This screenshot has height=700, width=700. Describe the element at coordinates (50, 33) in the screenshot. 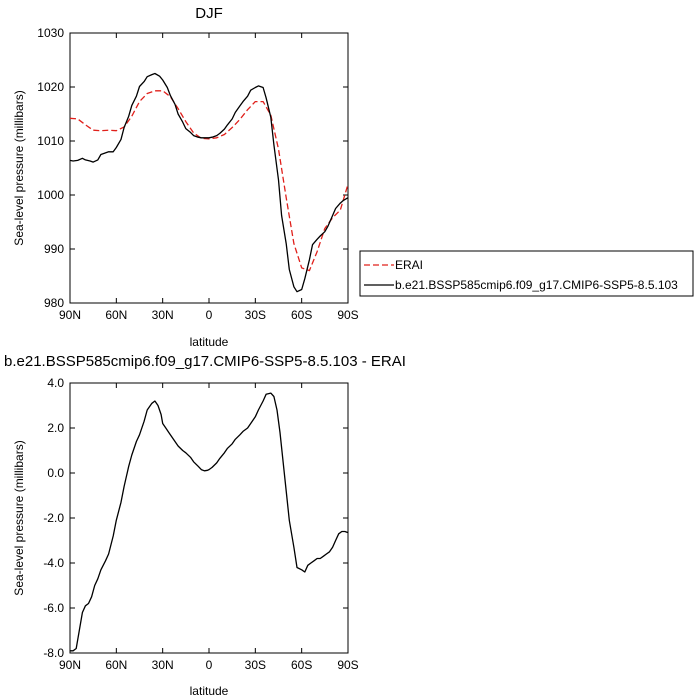

I see `y-tick-label: 1030` at that location.